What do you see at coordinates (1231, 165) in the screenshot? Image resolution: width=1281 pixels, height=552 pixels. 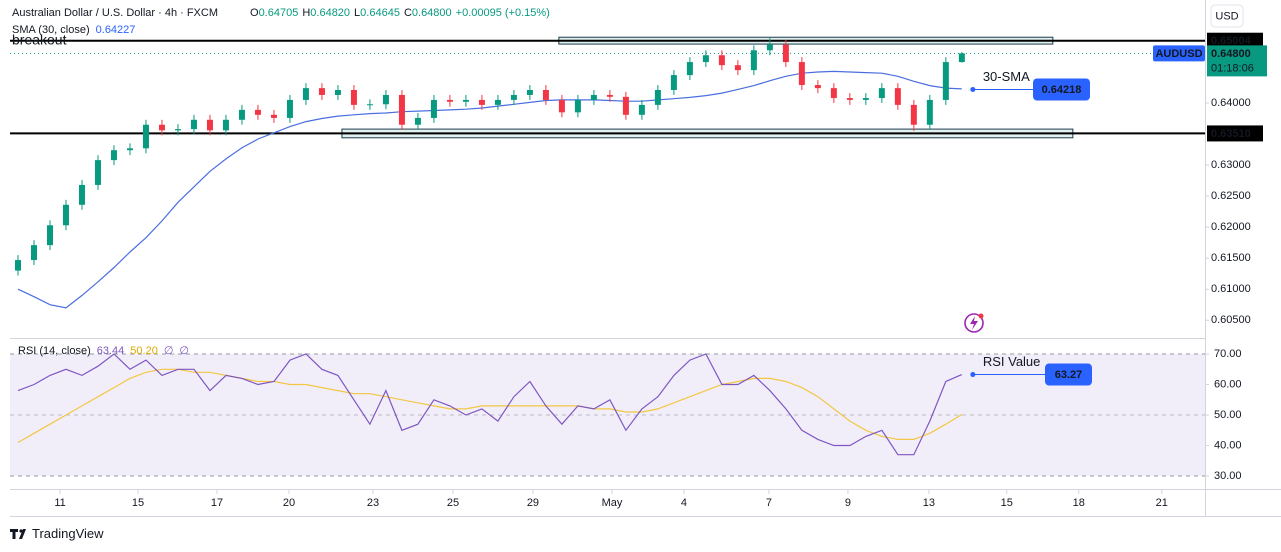 I see `y-tick-label: 0.63000` at bounding box center [1231, 165].